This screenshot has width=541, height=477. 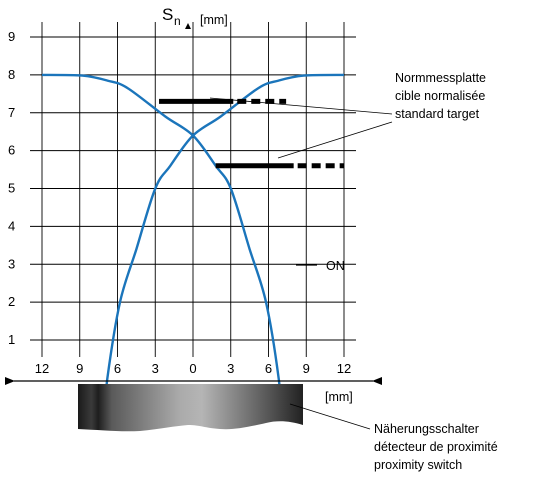 I want to click on y-tick-label: 7, so click(x=11, y=112).